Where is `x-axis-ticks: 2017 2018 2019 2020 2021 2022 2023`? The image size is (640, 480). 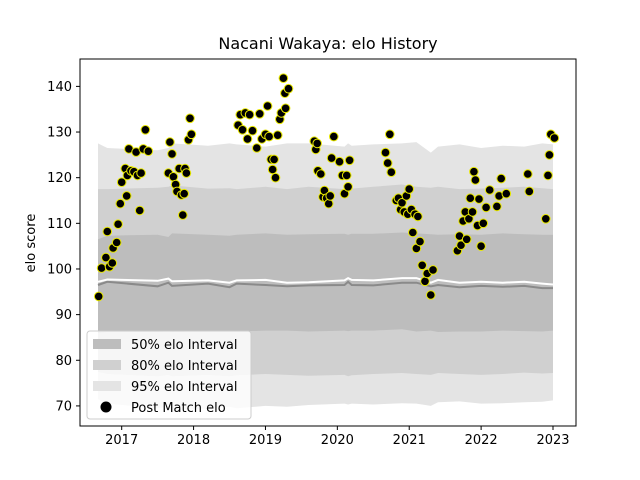 x-axis-ticks: 2017 2018 2019 2020 2021 2022 2023 is located at coordinates (337, 437).